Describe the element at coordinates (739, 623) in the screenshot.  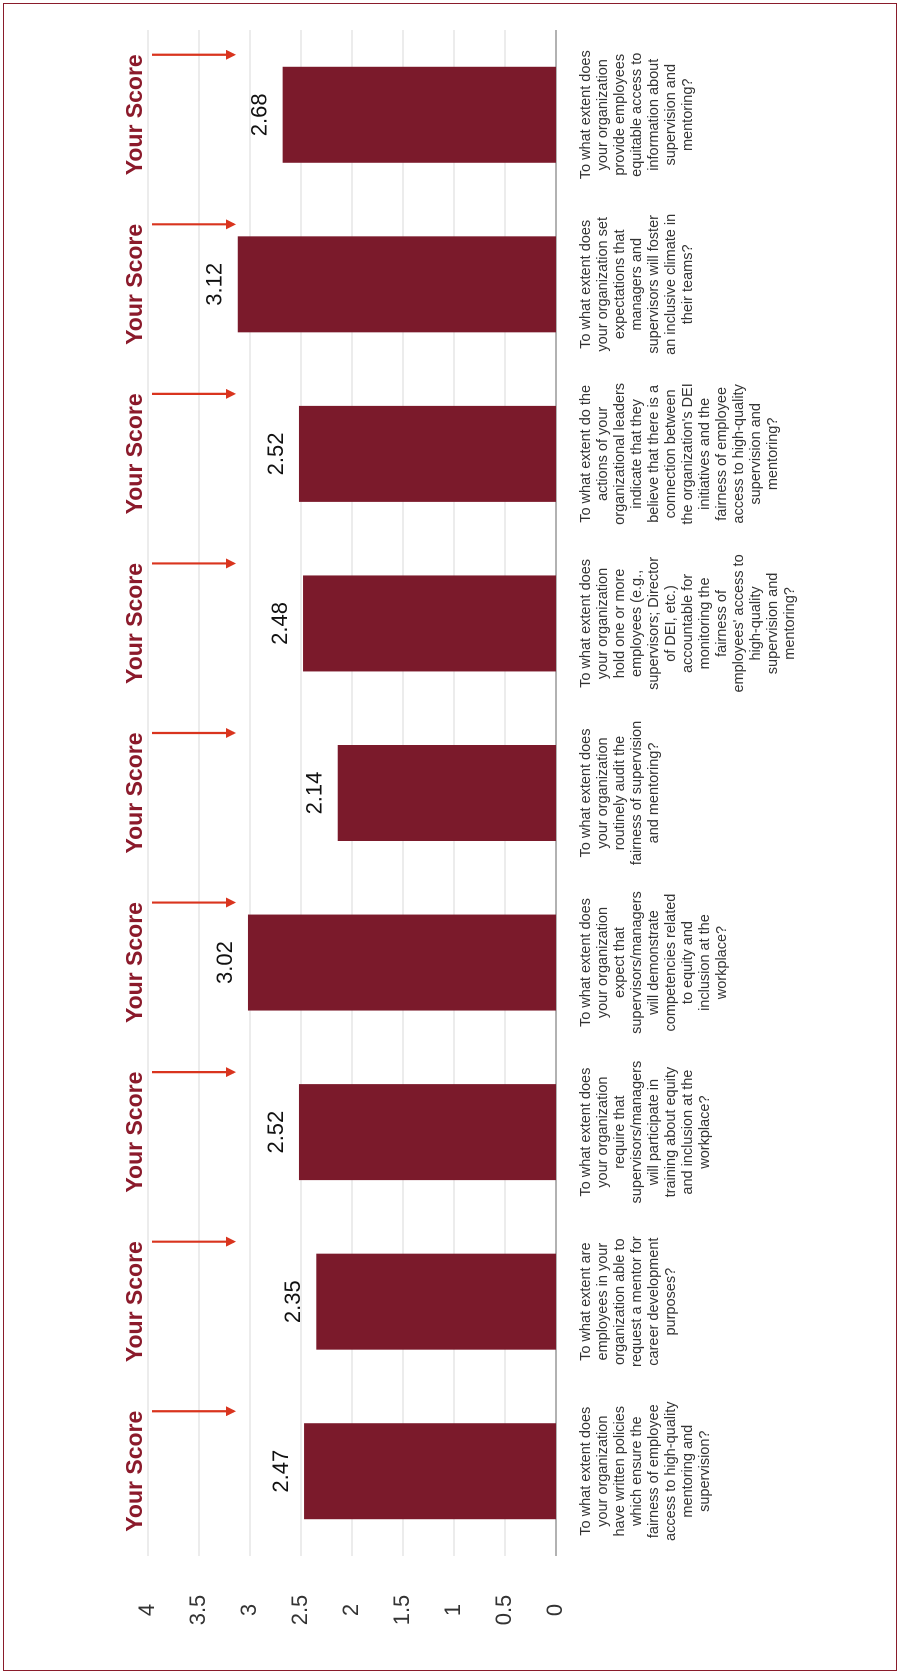
I see `x-tick-label-line: employees' access to` at that location.